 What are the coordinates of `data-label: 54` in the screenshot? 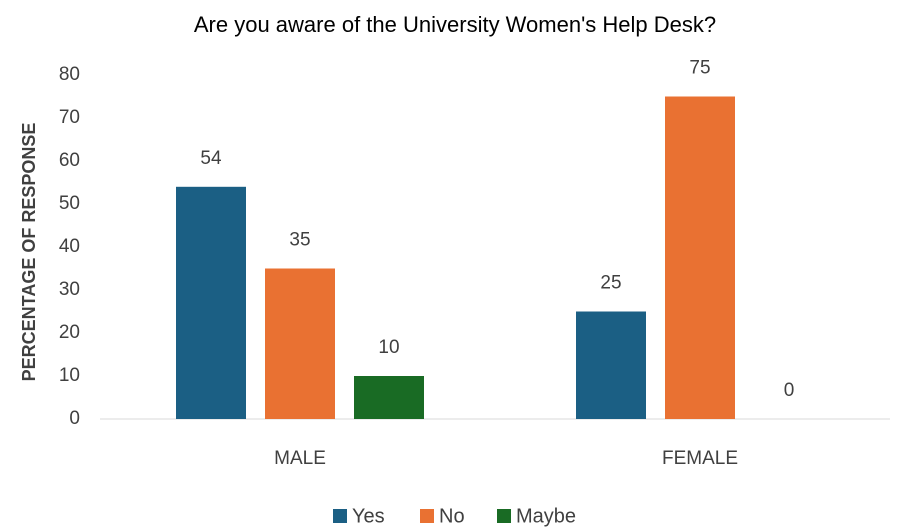 It's located at (211, 158).